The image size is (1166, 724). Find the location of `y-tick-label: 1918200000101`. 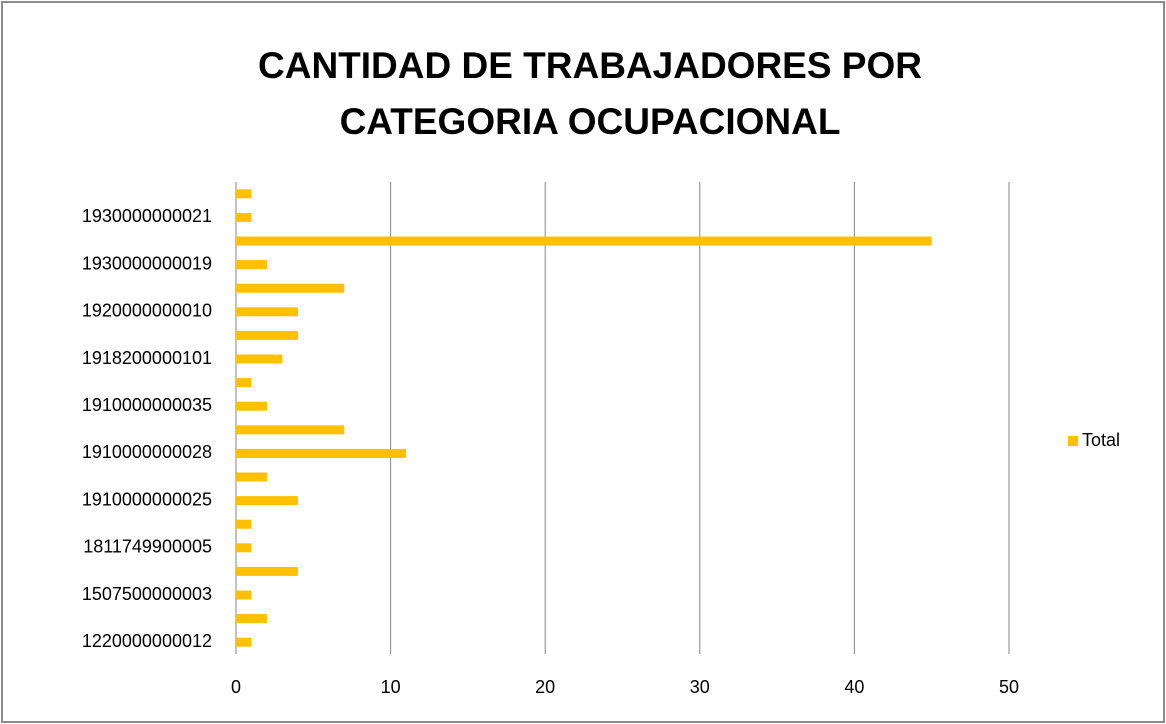

y-tick-label: 1918200000101 is located at coordinates (147, 358).